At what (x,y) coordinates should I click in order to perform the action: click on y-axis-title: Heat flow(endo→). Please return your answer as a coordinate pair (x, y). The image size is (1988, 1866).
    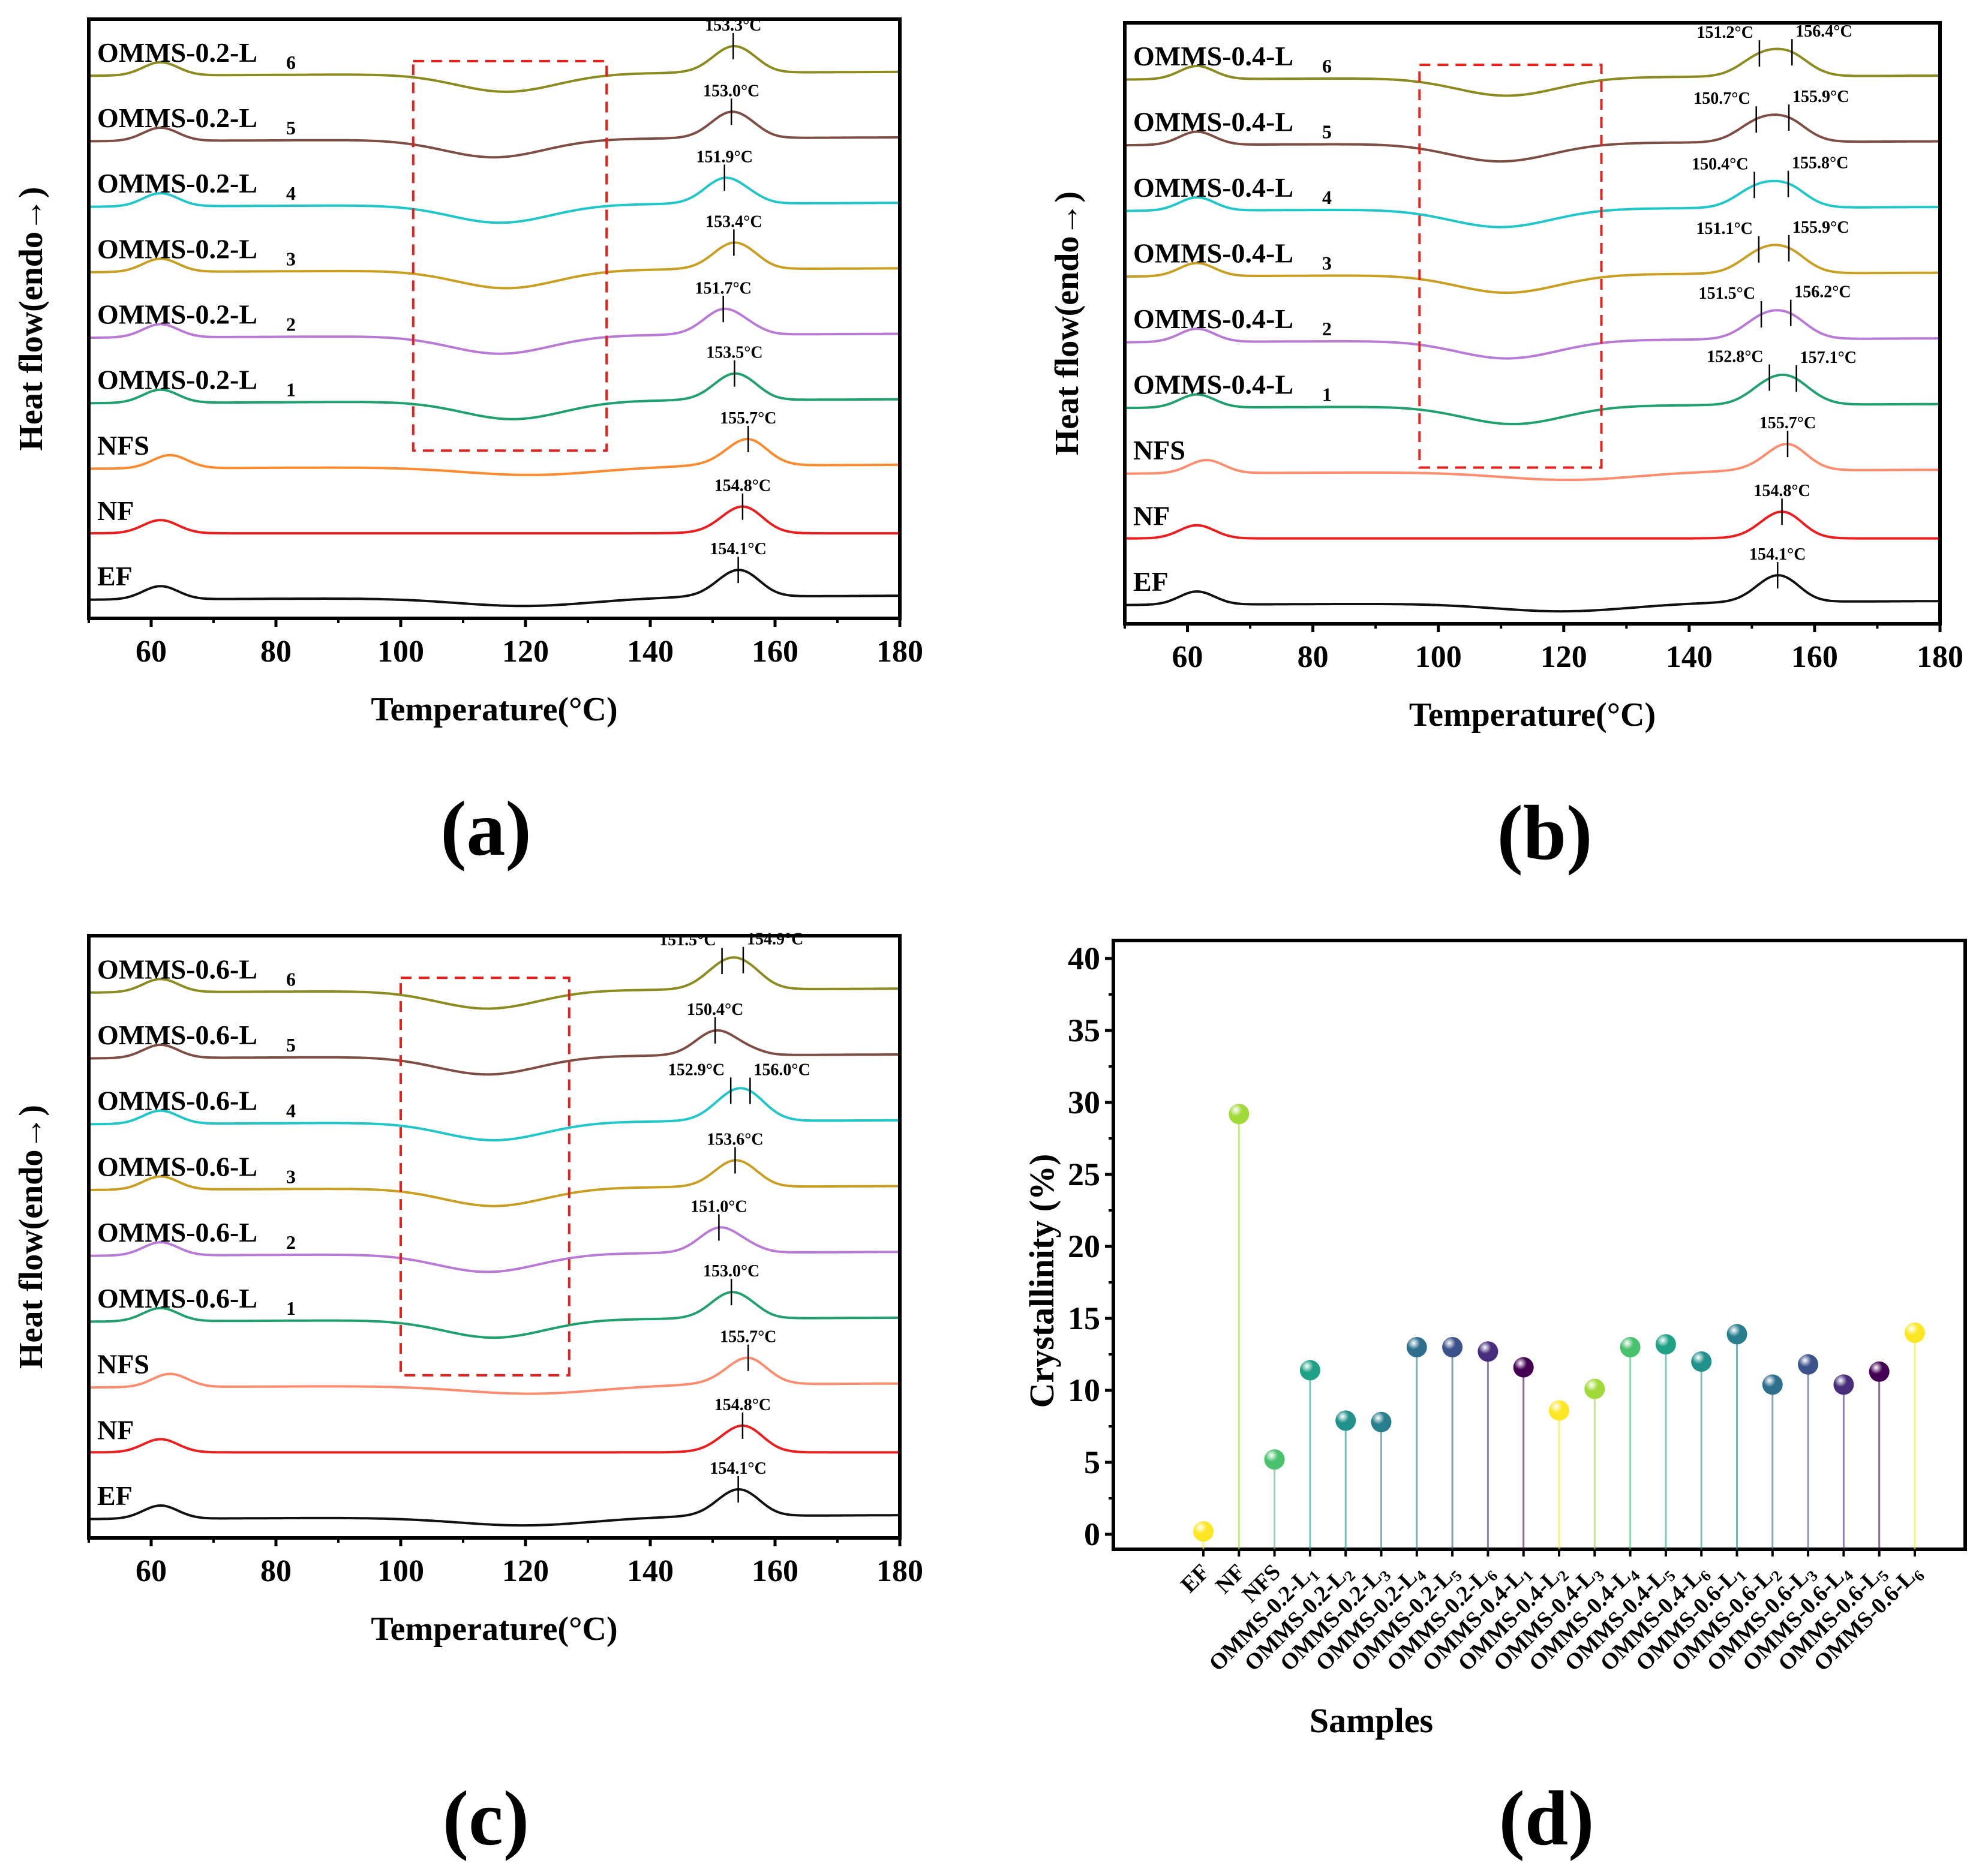
    Looking at the image, I should click on (32, 318).